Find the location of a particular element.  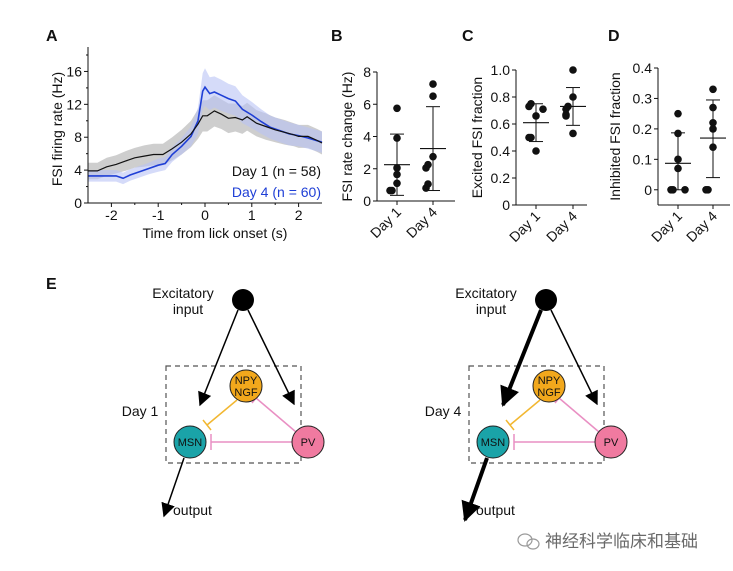

panel-letter-d: D is located at coordinates (614, 36).